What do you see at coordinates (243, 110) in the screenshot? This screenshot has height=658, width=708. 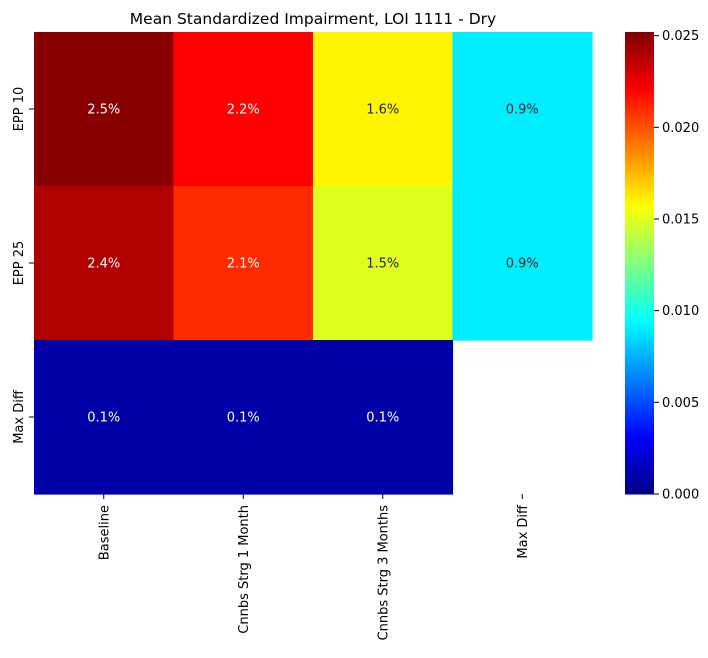 I see `cell-label: 2.2%` at bounding box center [243, 110].